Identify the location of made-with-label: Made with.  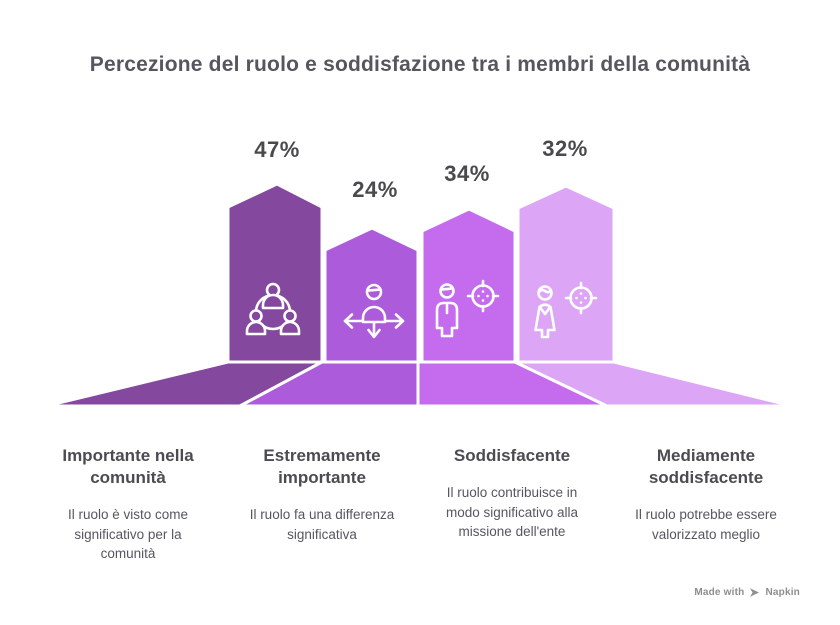
(719, 592).